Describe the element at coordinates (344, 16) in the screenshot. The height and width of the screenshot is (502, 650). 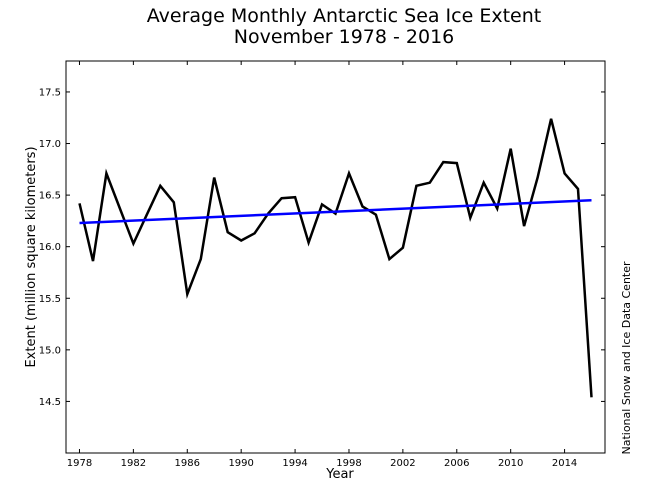
I see `chart-title: Average Monthly Antarctic Sea Ice Extent` at that location.